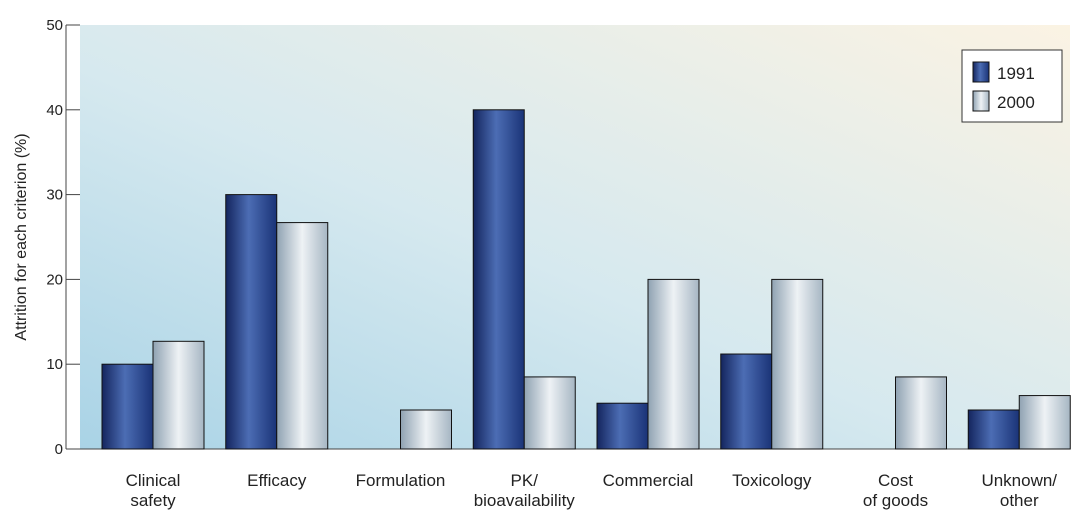 The image size is (1072, 513). I want to click on y-tick-label: 0, so click(59, 449).